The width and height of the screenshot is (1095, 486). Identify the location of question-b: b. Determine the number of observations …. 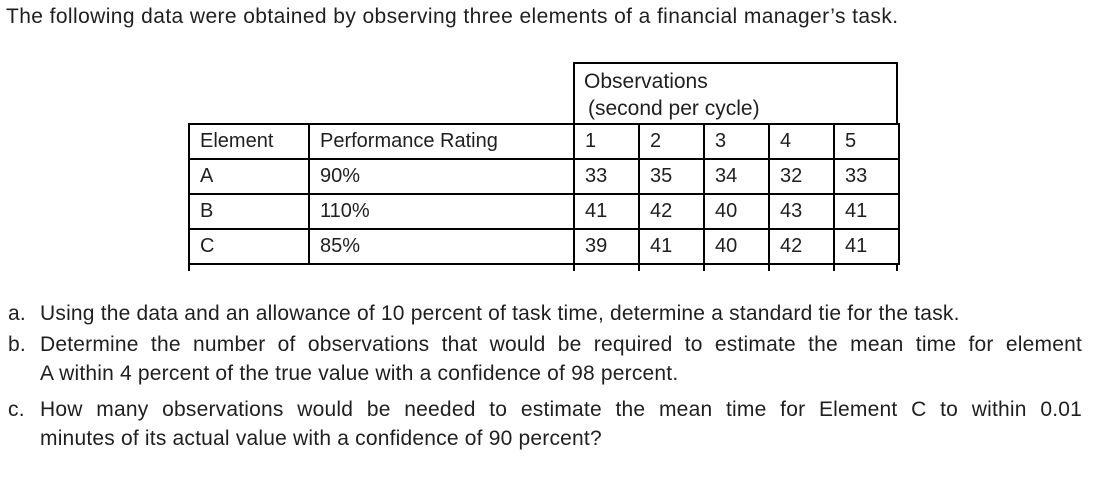
(545, 359).